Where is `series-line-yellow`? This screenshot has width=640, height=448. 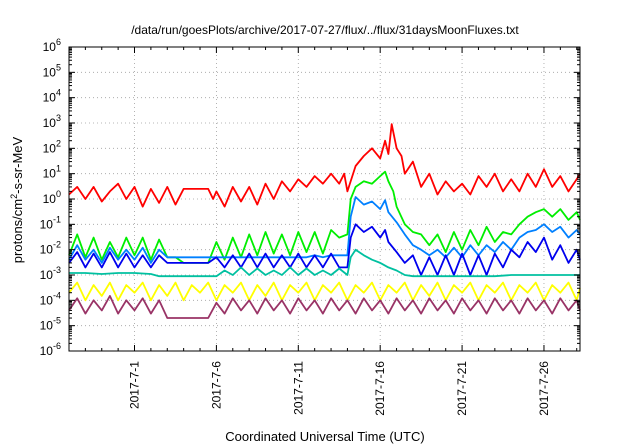
series-line-yellow is located at coordinates (324, 291).